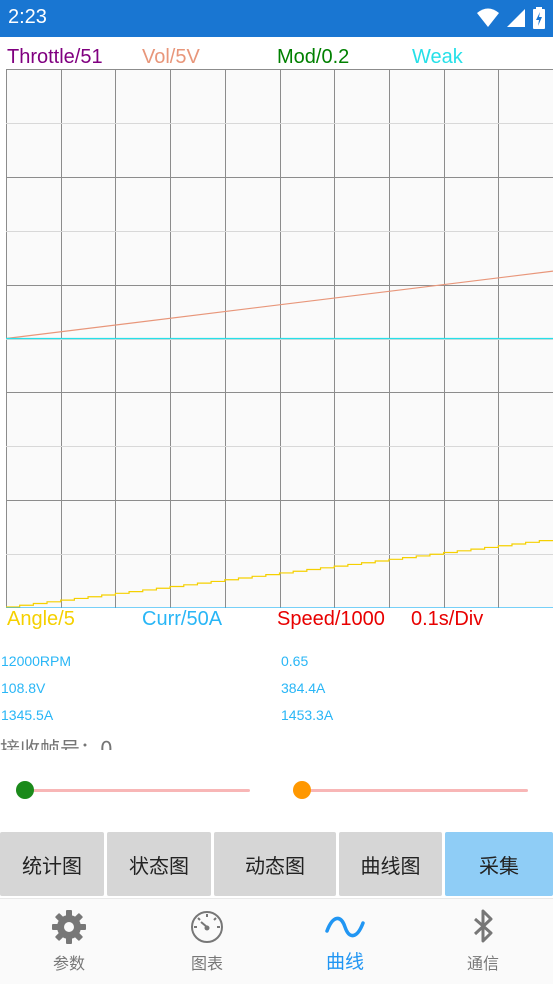 The width and height of the screenshot is (553, 984). What do you see at coordinates (25, 790) in the screenshot?
I see `slider-left-thumb` at bounding box center [25, 790].